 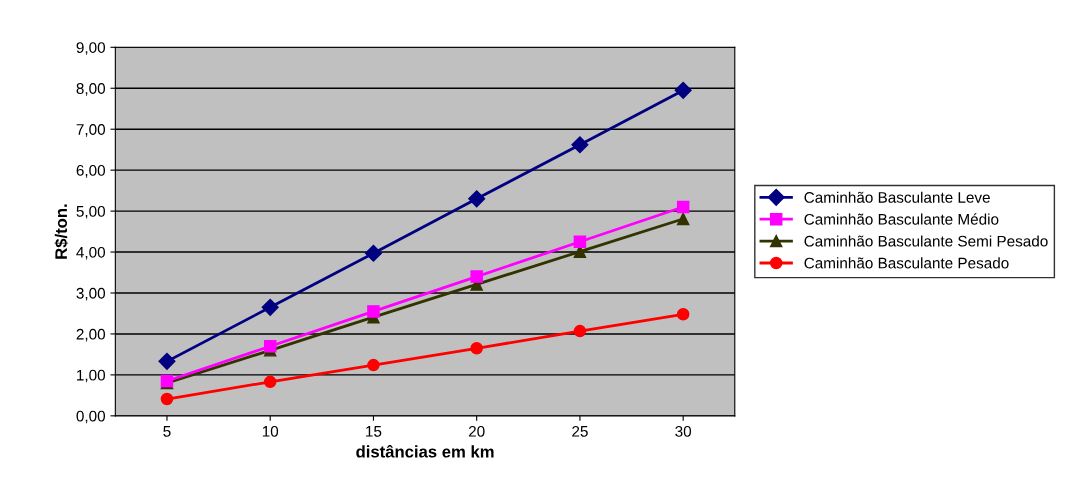 I want to click on legend-label: Caminhão Basculante Médio, so click(x=901, y=219).